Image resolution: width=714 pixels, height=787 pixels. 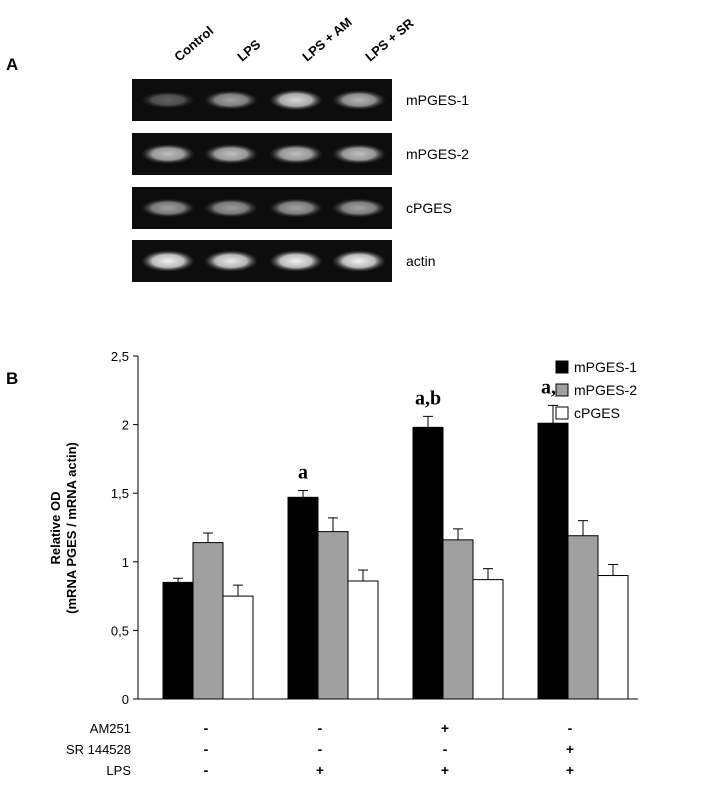 What do you see at coordinates (12, 378) in the screenshot?
I see `panel-b-letter: B` at bounding box center [12, 378].